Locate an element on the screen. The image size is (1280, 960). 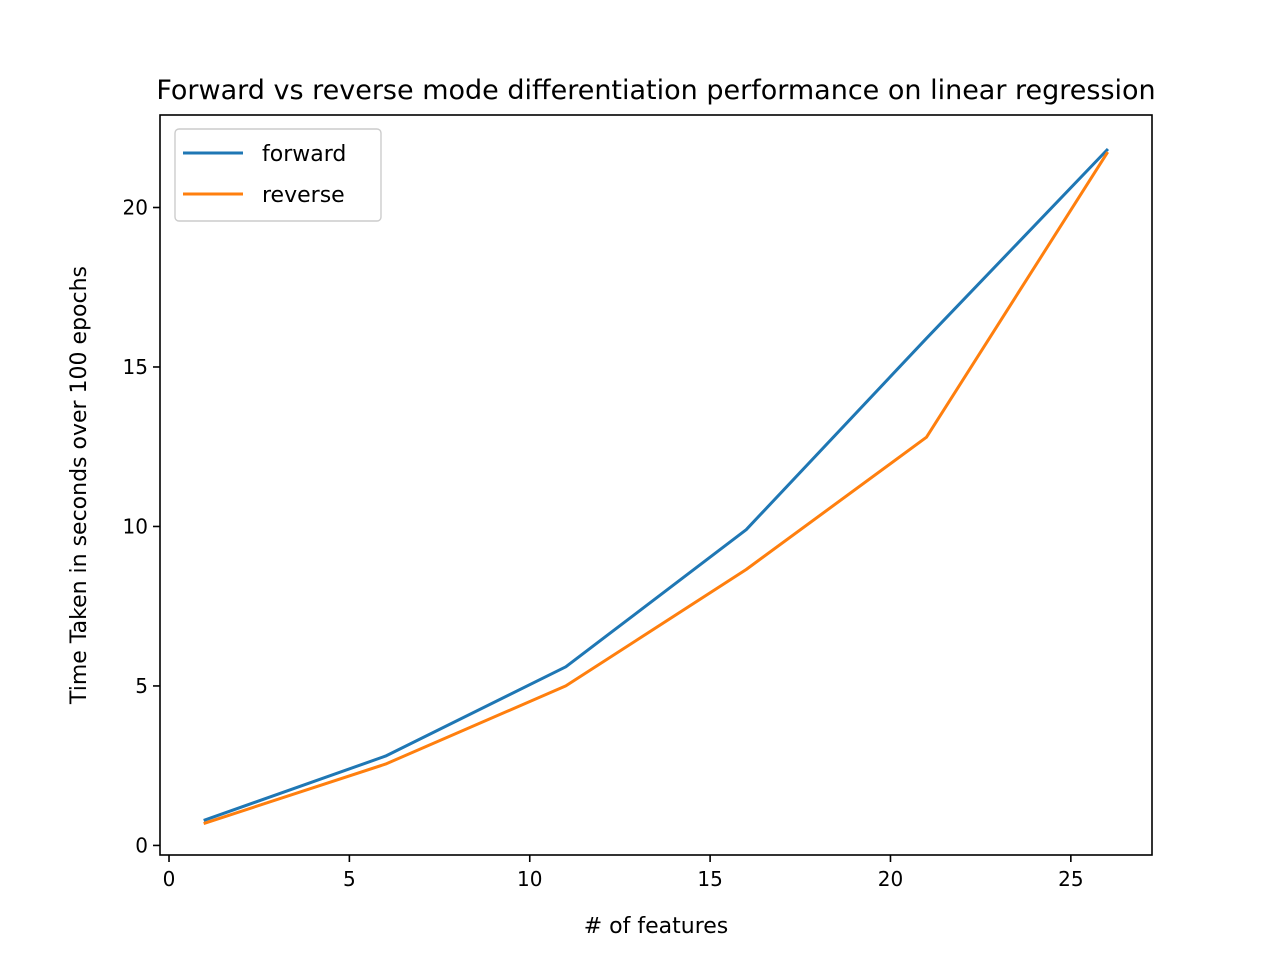
x-tick-label: 15 is located at coordinates (709, 879).